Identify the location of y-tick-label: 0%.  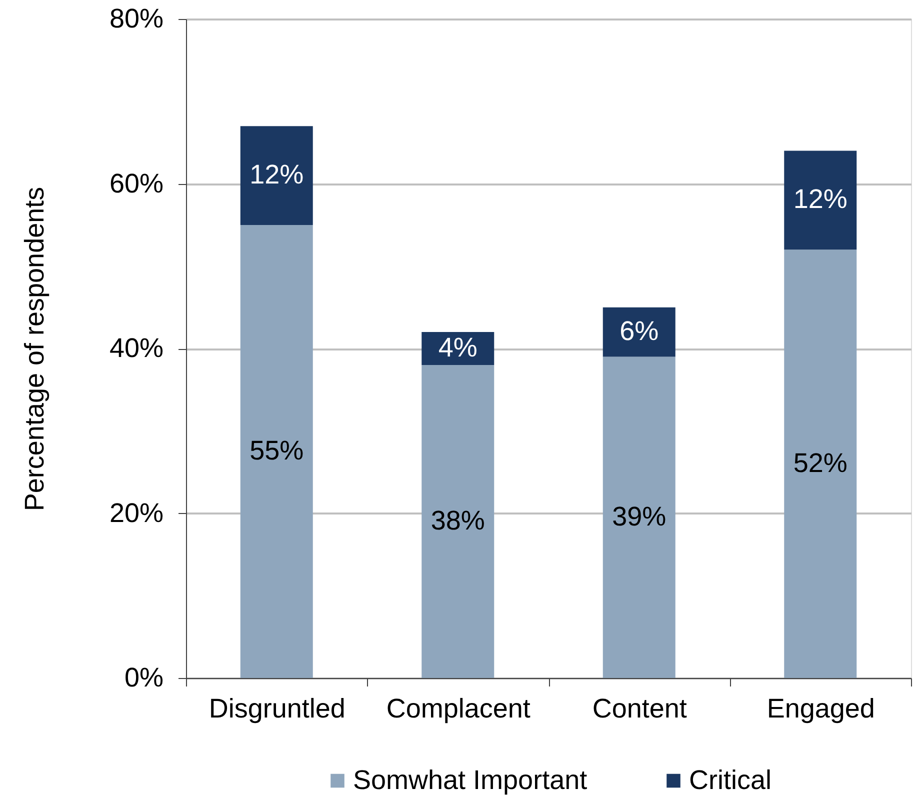
(144, 677).